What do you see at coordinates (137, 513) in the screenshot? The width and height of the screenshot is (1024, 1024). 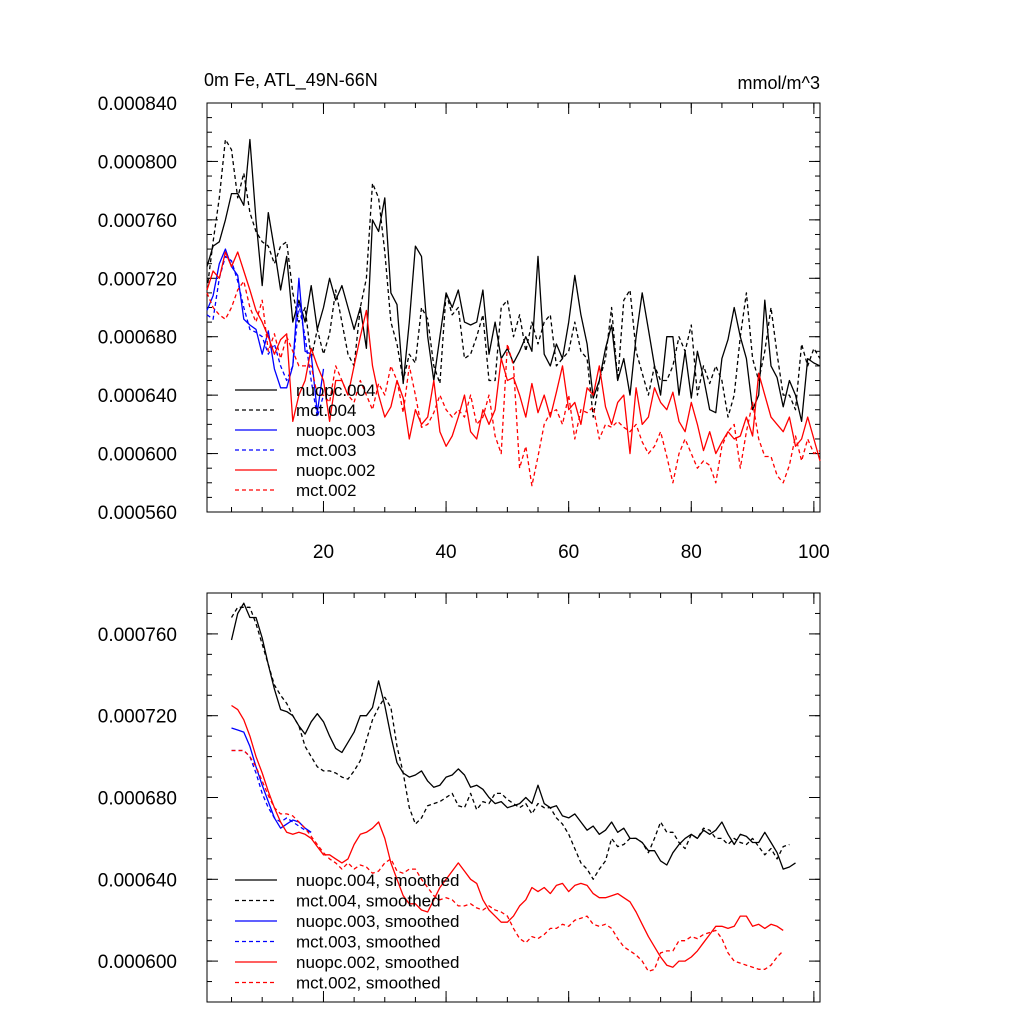 I see `y-tick-label: 0.000560` at bounding box center [137, 513].